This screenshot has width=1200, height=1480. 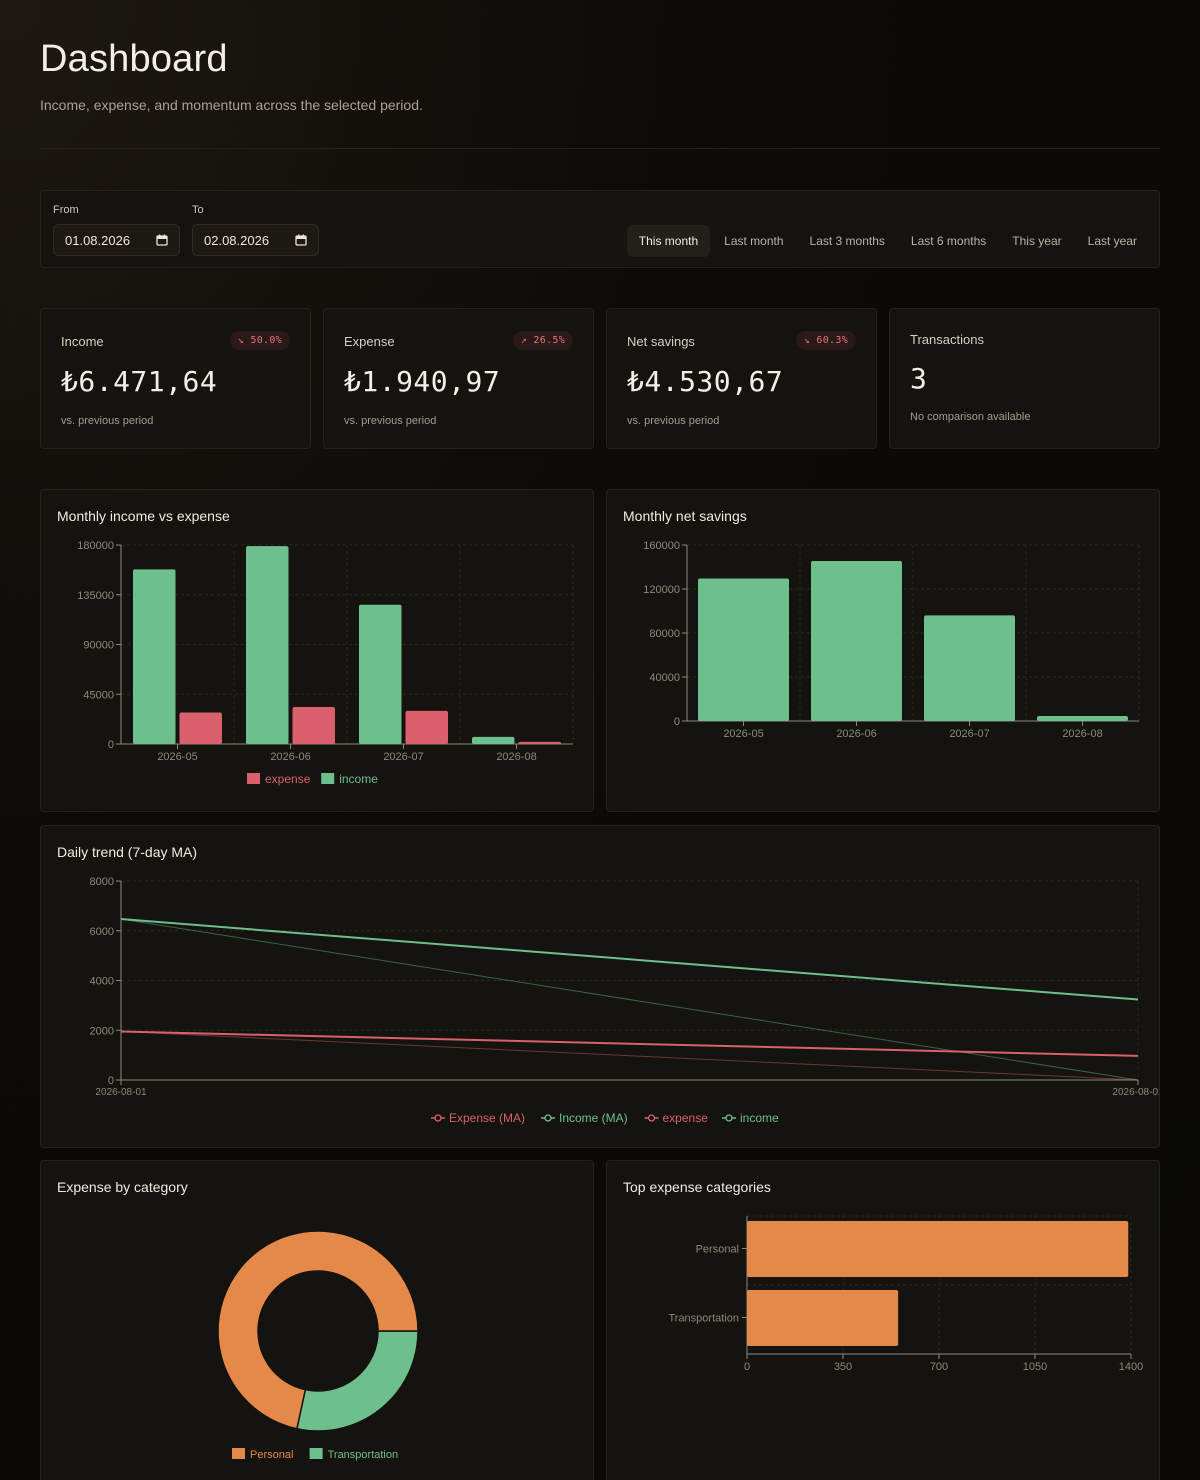 I want to click on legend-label: expense, so click(x=686, y=1118).